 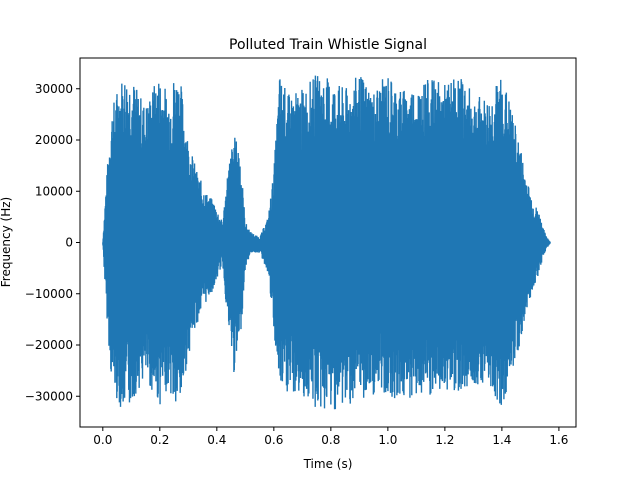 I want to click on y-tick-label: −30000, so click(x=49, y=396).